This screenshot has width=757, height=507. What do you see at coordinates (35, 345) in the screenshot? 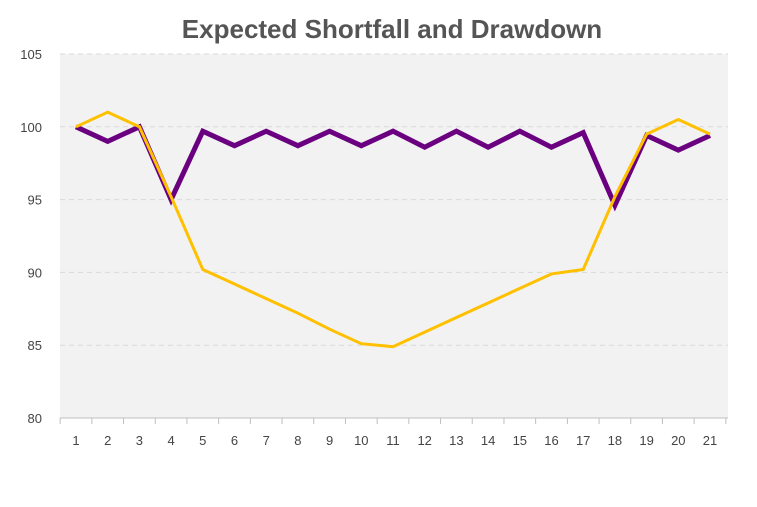
I see `y-tick-label: 85` at bounding box center [35, 345].